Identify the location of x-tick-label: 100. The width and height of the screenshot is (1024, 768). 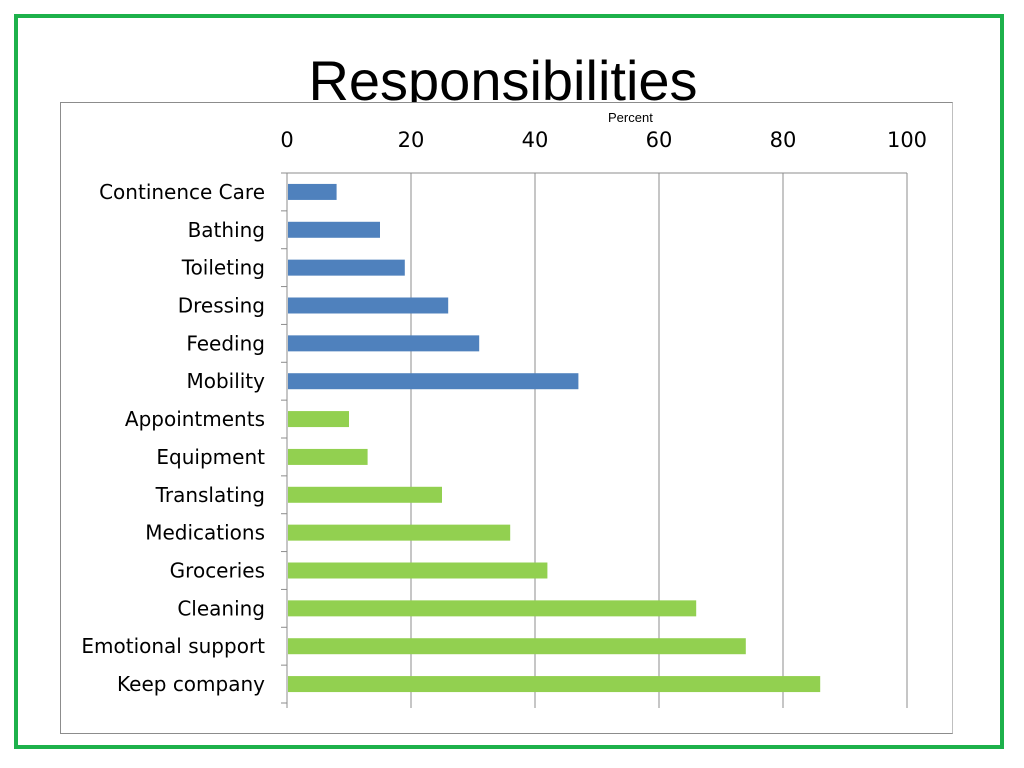
(907, 140).